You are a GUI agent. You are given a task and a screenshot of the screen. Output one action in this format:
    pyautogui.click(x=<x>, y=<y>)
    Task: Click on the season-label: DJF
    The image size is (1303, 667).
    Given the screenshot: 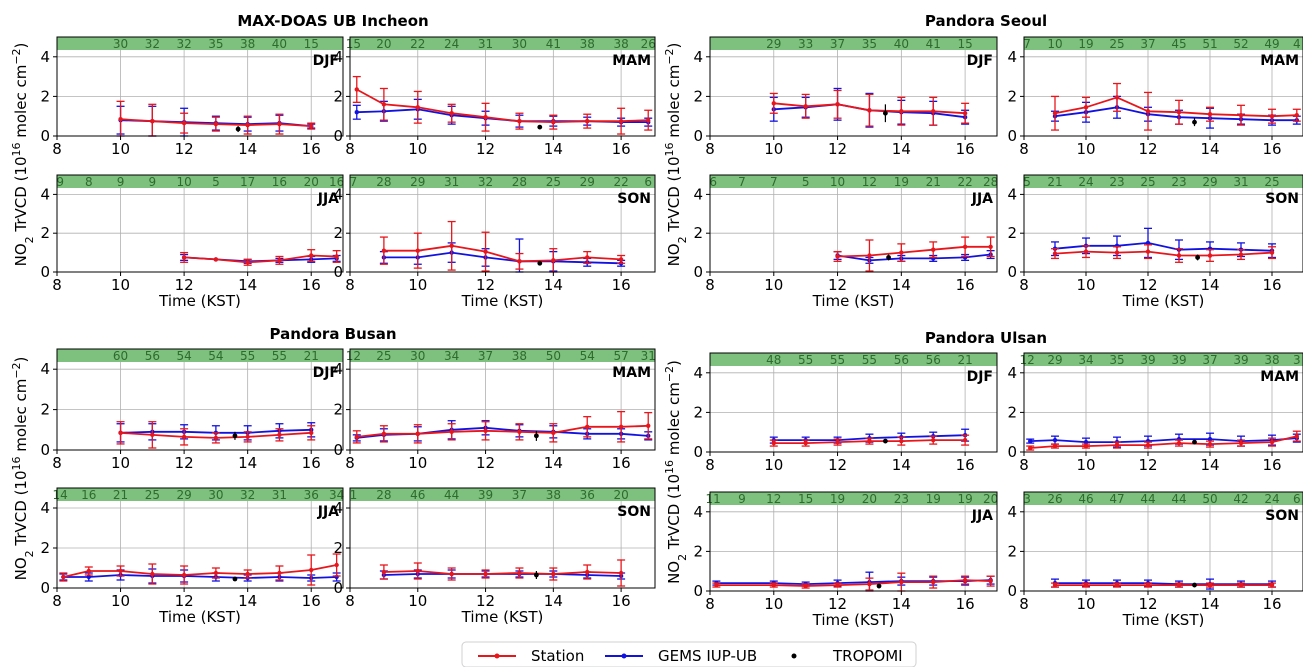 What is the action you would take?
    pyautogui.click(x=326, y=373)
    